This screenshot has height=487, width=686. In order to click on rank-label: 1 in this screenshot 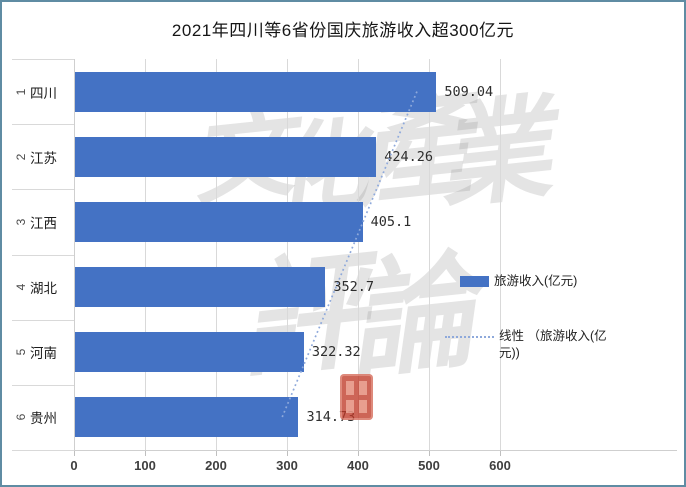, I will do `click(21, 91)`.